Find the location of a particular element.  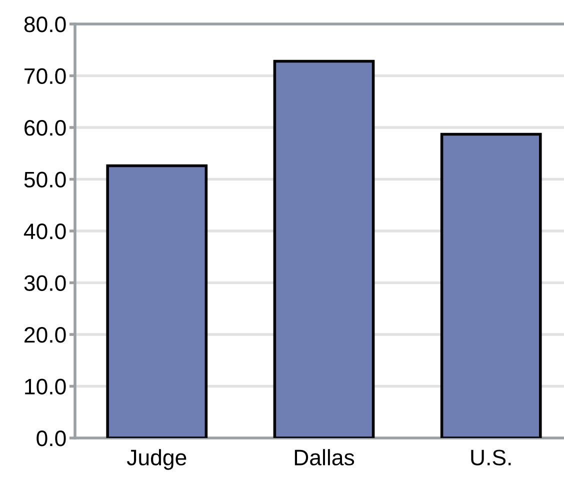

y-tick-label: 50.0 is located at coordinates (45, 180).